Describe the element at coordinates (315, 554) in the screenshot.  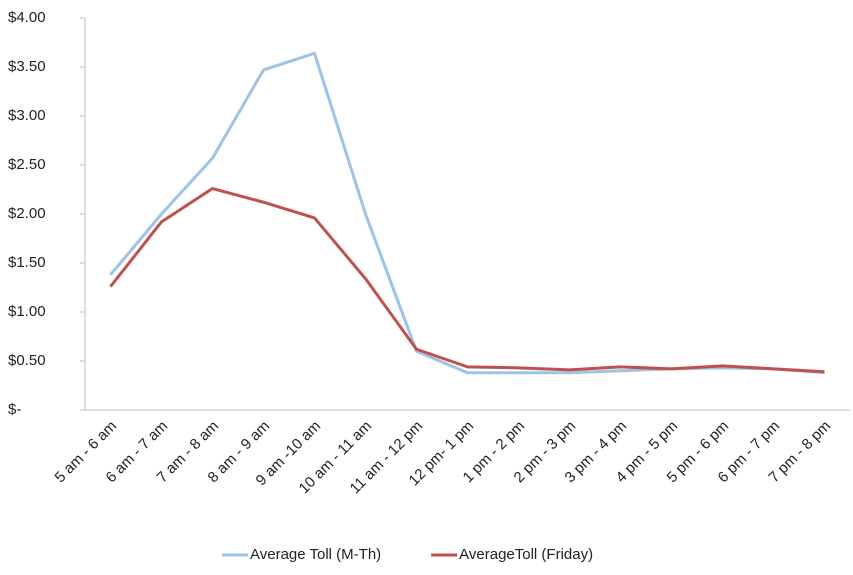
I see `legend-label: Average Toll (M-Th)` at that location.